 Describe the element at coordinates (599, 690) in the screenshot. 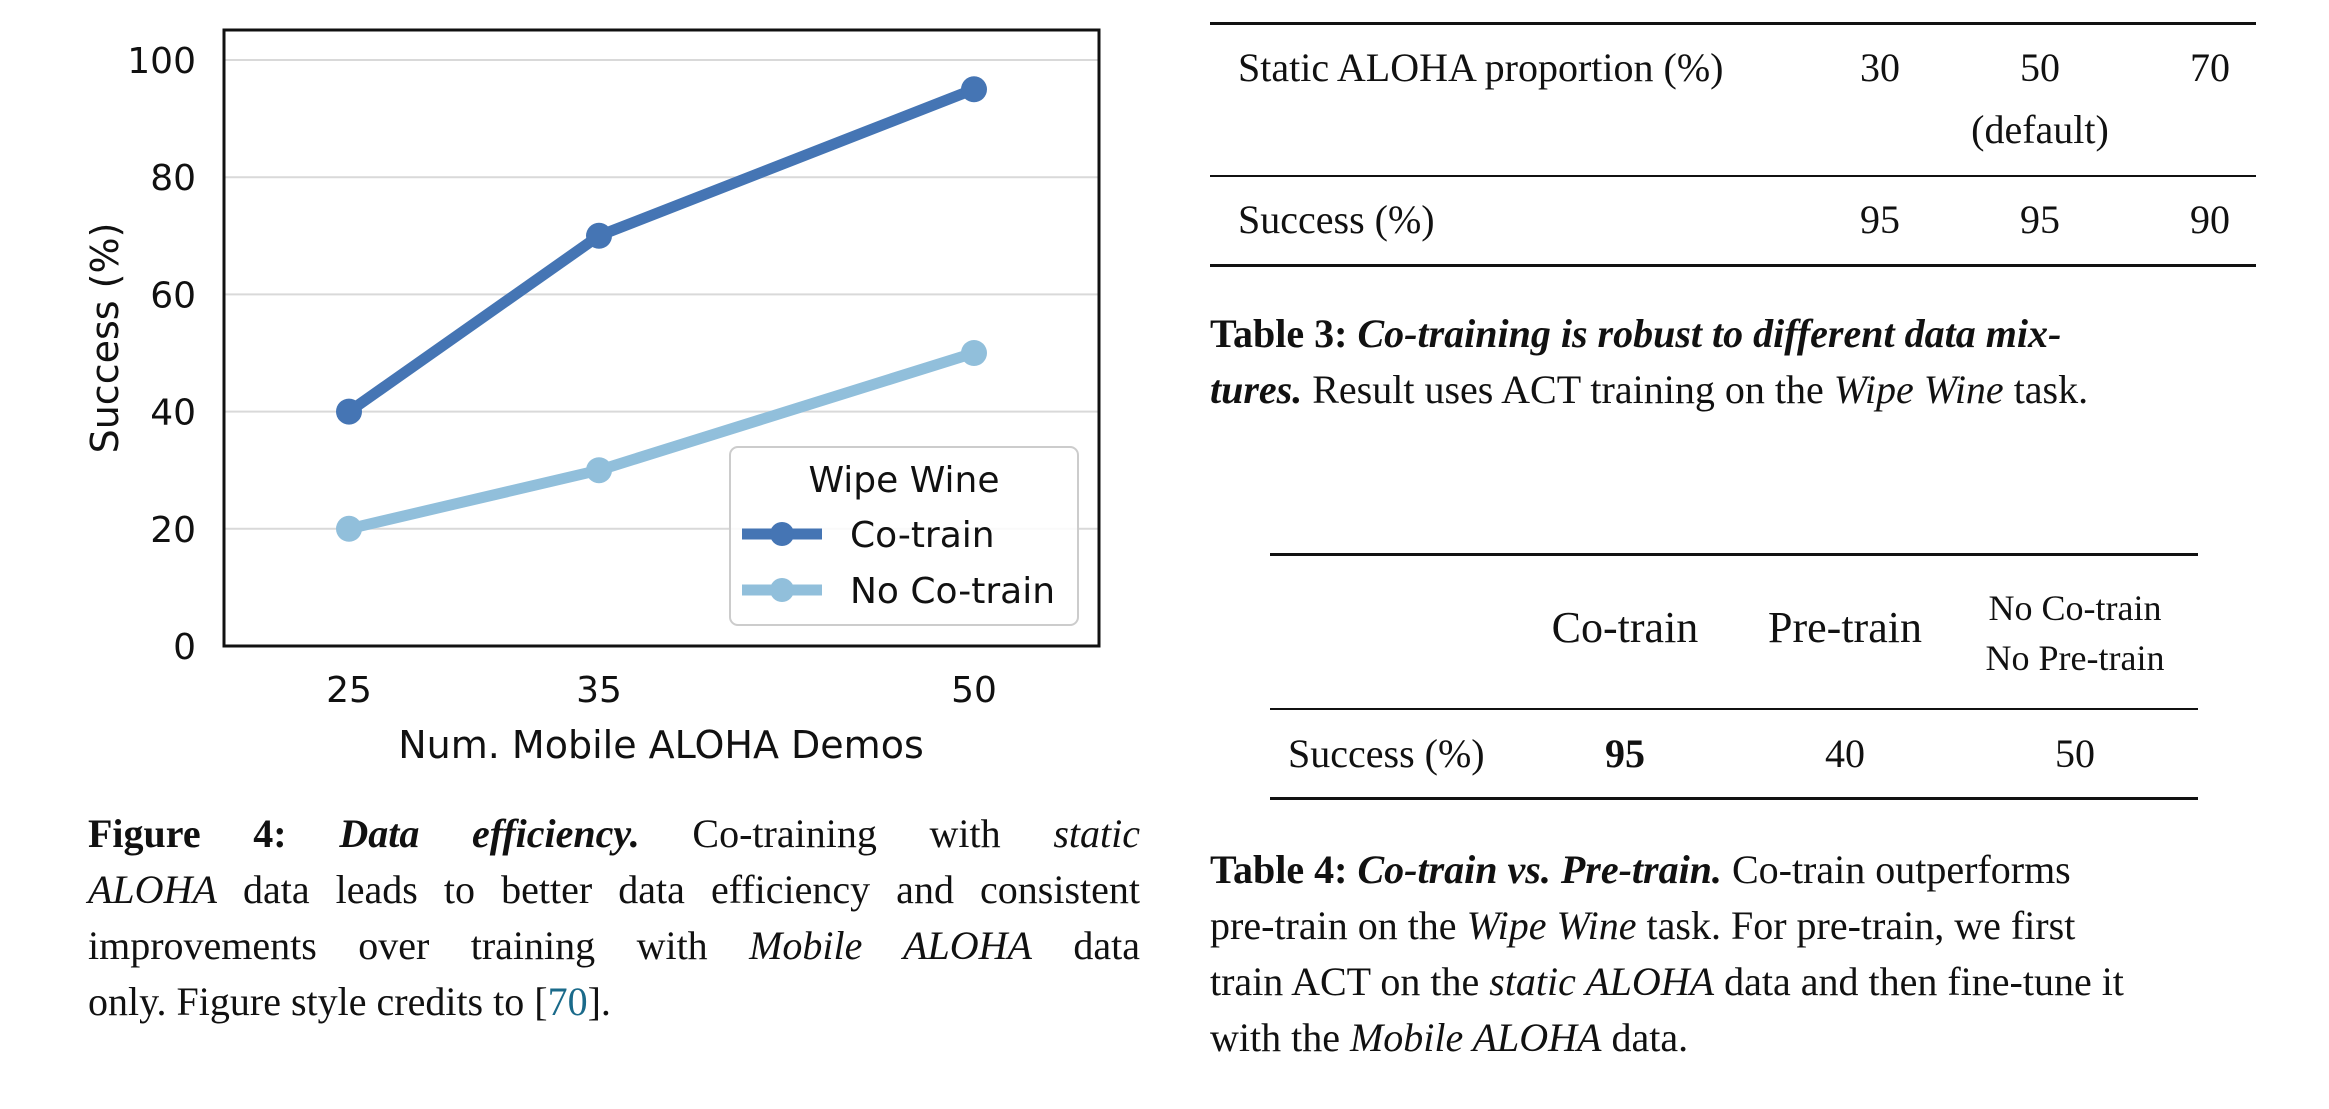

I see `x-tick-label: 35` at that location.